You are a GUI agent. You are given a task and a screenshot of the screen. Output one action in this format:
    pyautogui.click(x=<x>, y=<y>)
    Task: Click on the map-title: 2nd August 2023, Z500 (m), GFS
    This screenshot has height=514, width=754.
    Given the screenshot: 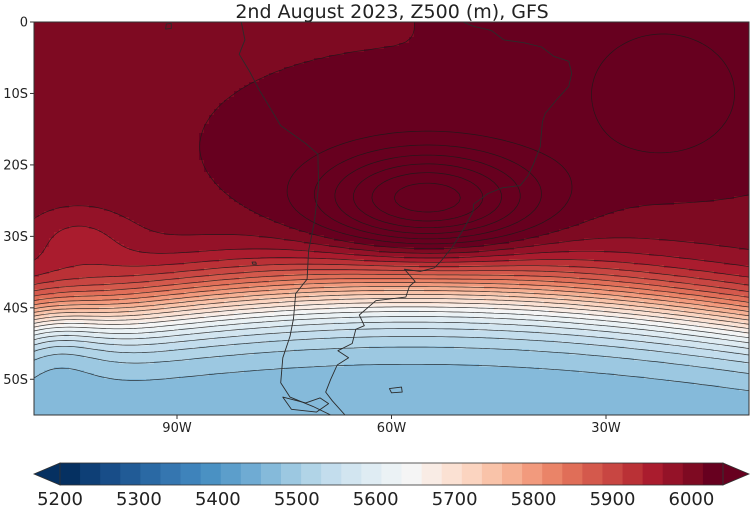 What is the action you would take?
    pyautogui.click(x=391, y=12)
    